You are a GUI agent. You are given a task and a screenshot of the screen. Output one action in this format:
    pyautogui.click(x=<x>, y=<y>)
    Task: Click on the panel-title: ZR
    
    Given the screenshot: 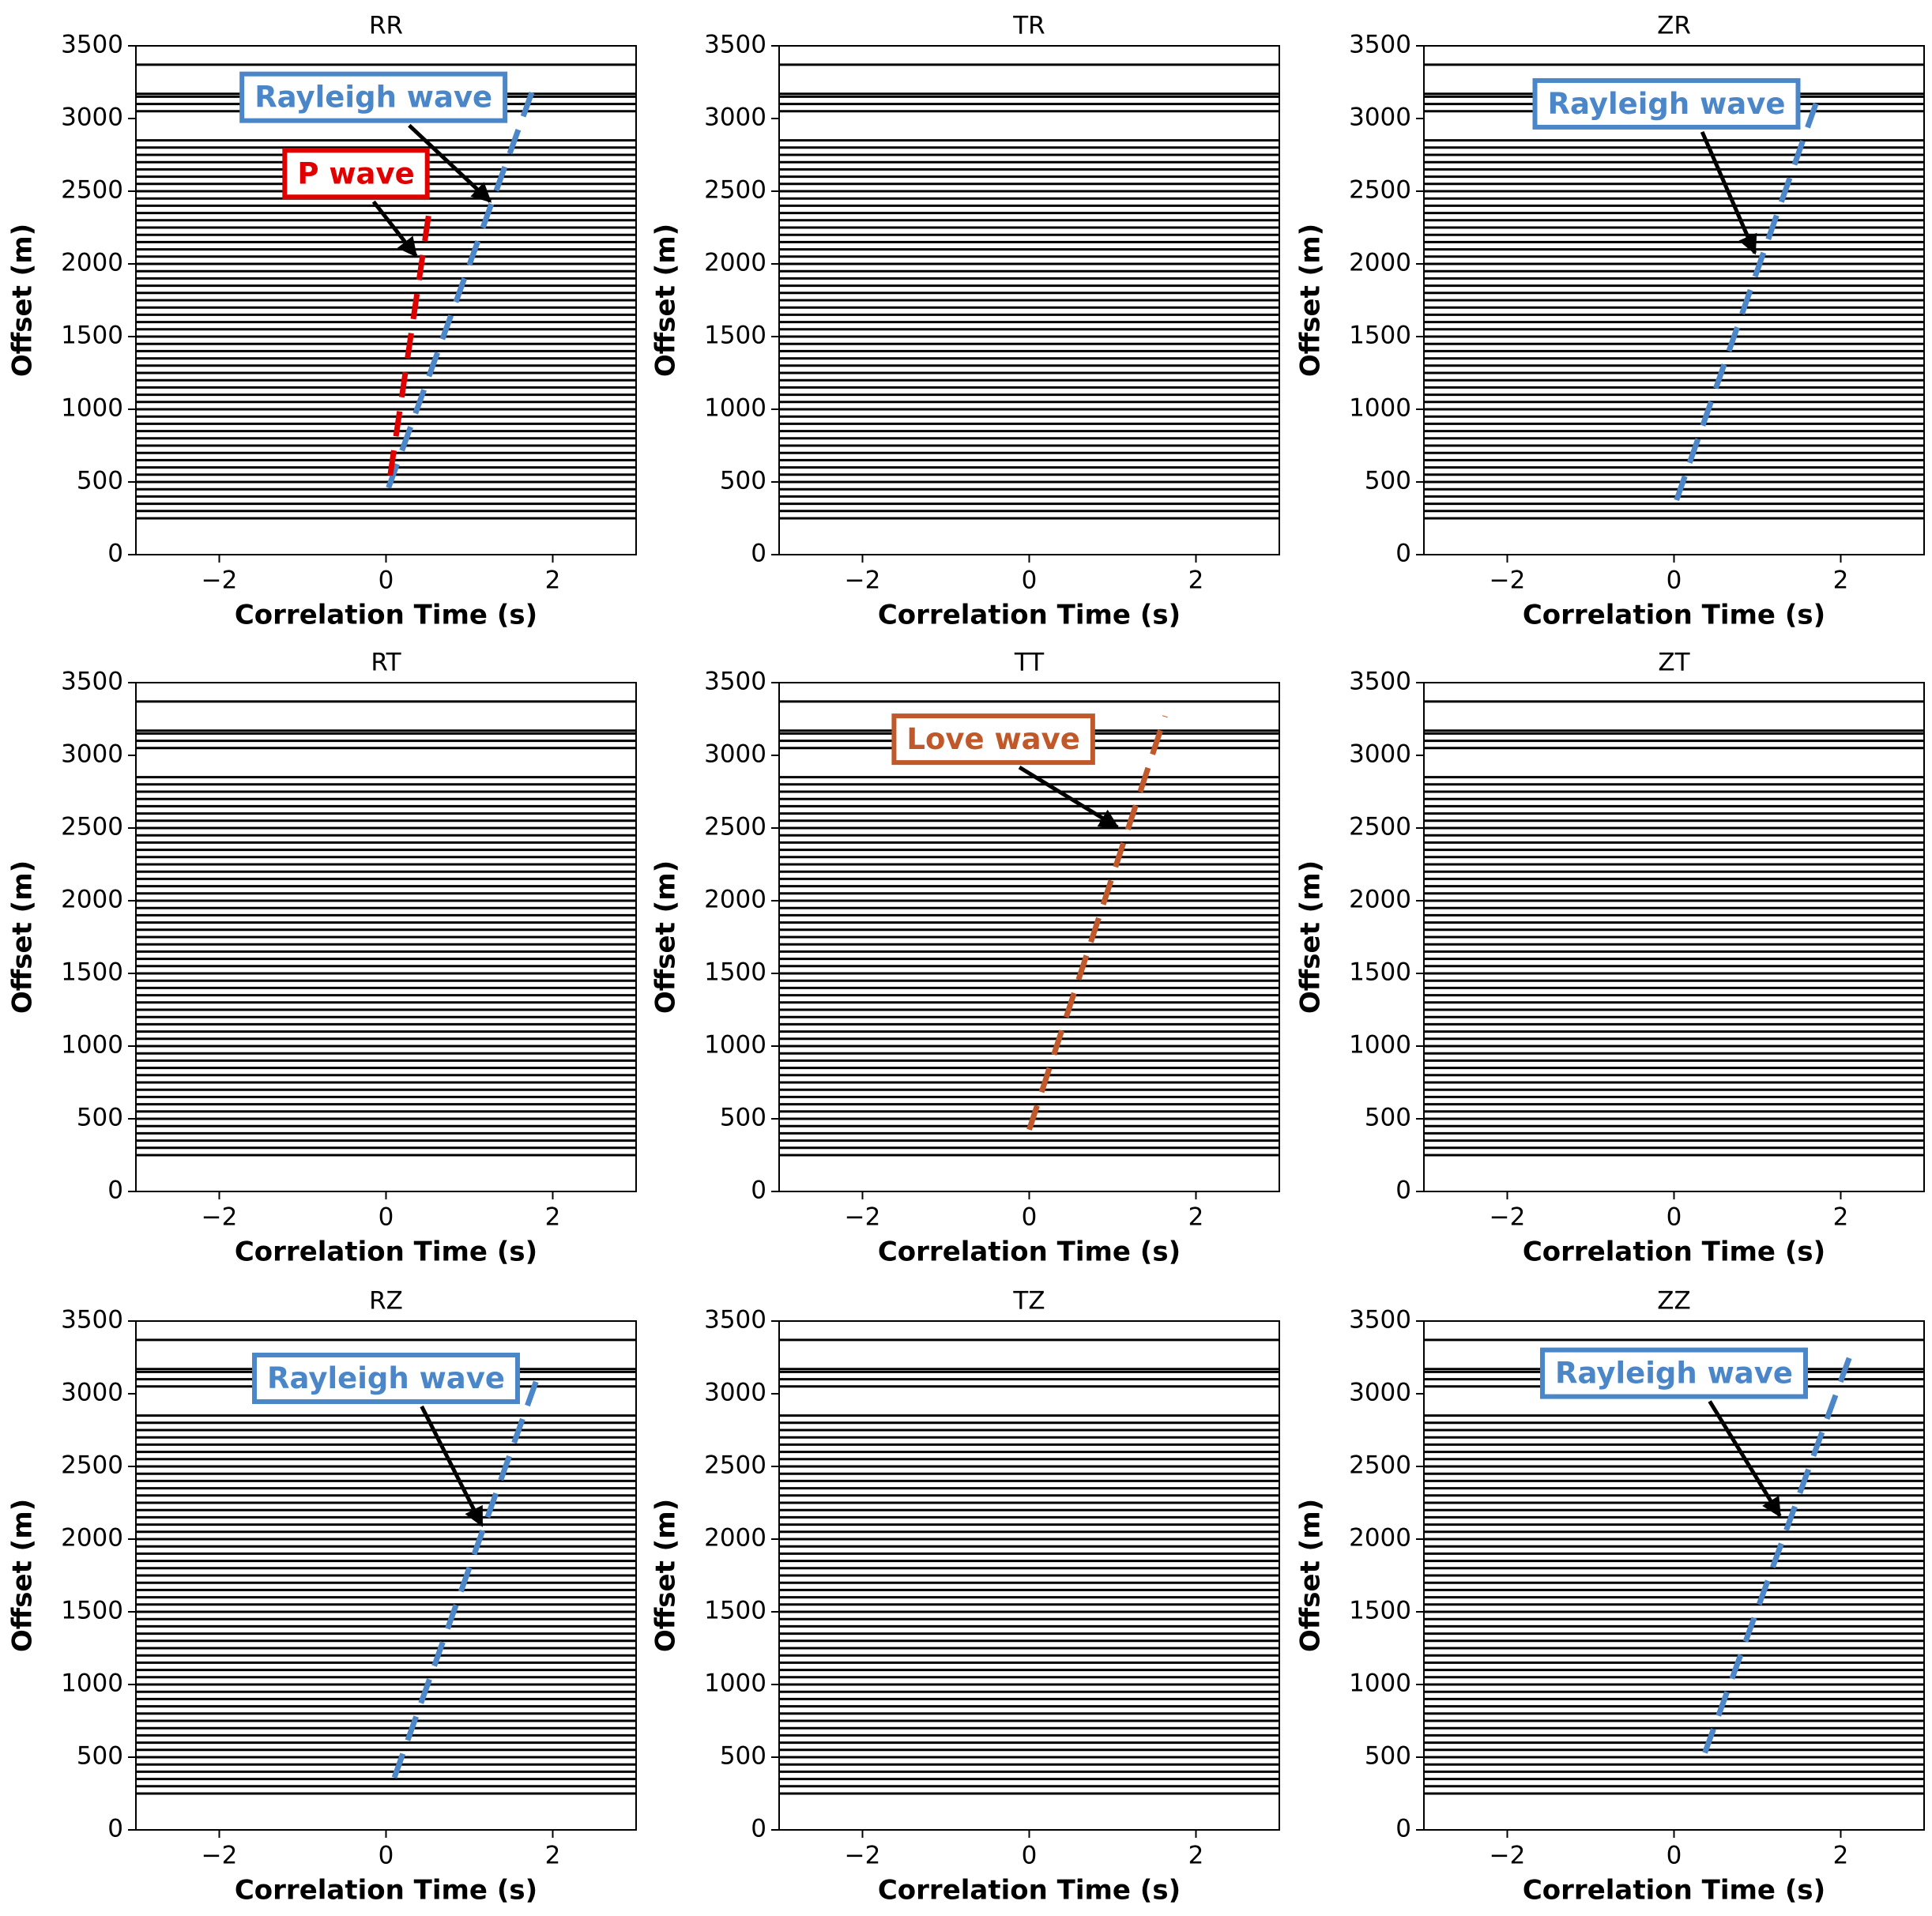 What is the action you would take?
    pyautogui.click(x=1674, y=26)
    